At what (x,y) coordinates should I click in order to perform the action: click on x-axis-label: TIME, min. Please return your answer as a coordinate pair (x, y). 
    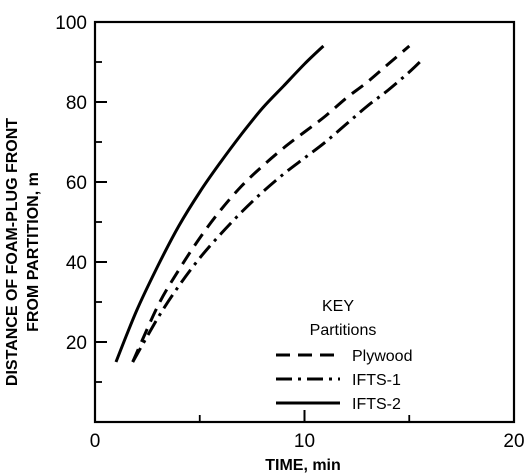
    Looking at the image, I should click on (303, 465).